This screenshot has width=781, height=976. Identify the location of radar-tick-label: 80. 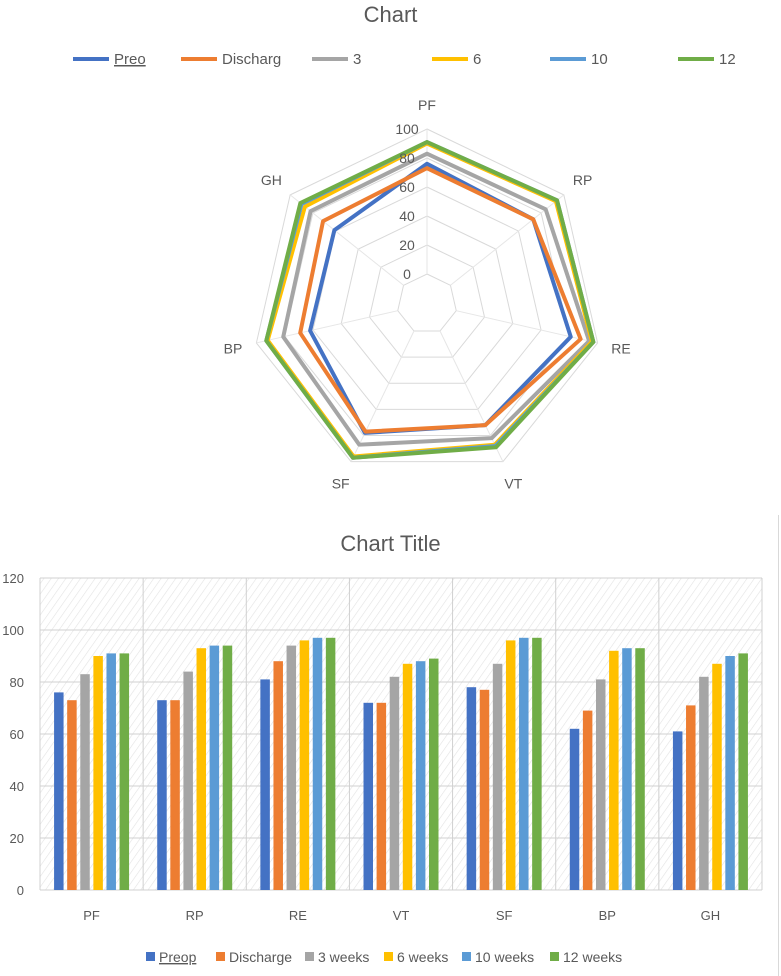
(407, 158).